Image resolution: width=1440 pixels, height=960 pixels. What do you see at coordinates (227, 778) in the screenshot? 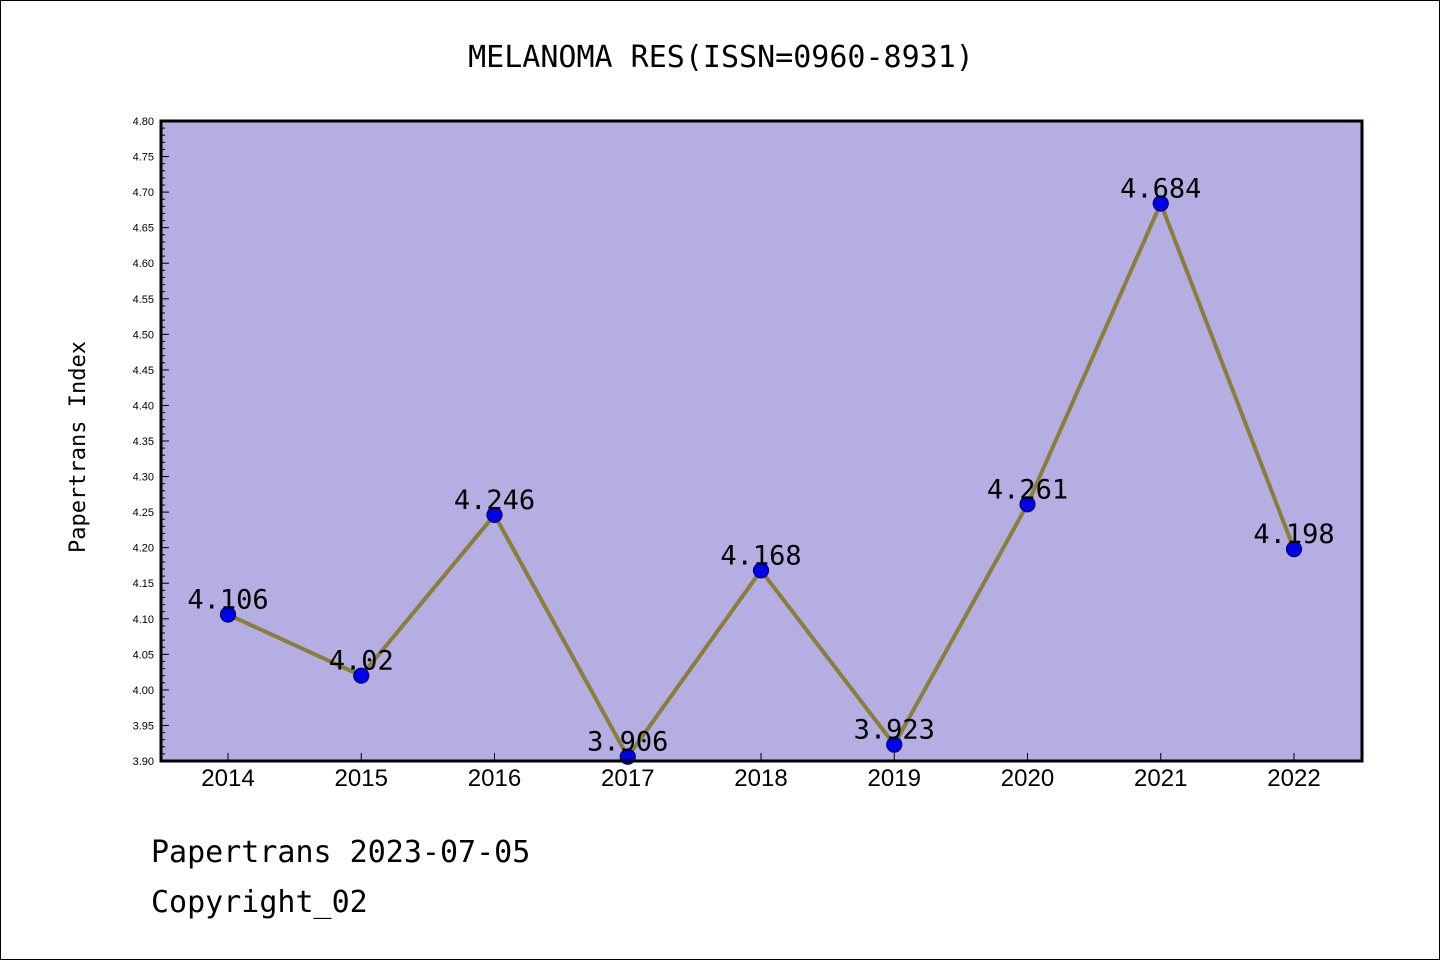
I see `x-tick-label: 2014` at bounding box center [227, 778].